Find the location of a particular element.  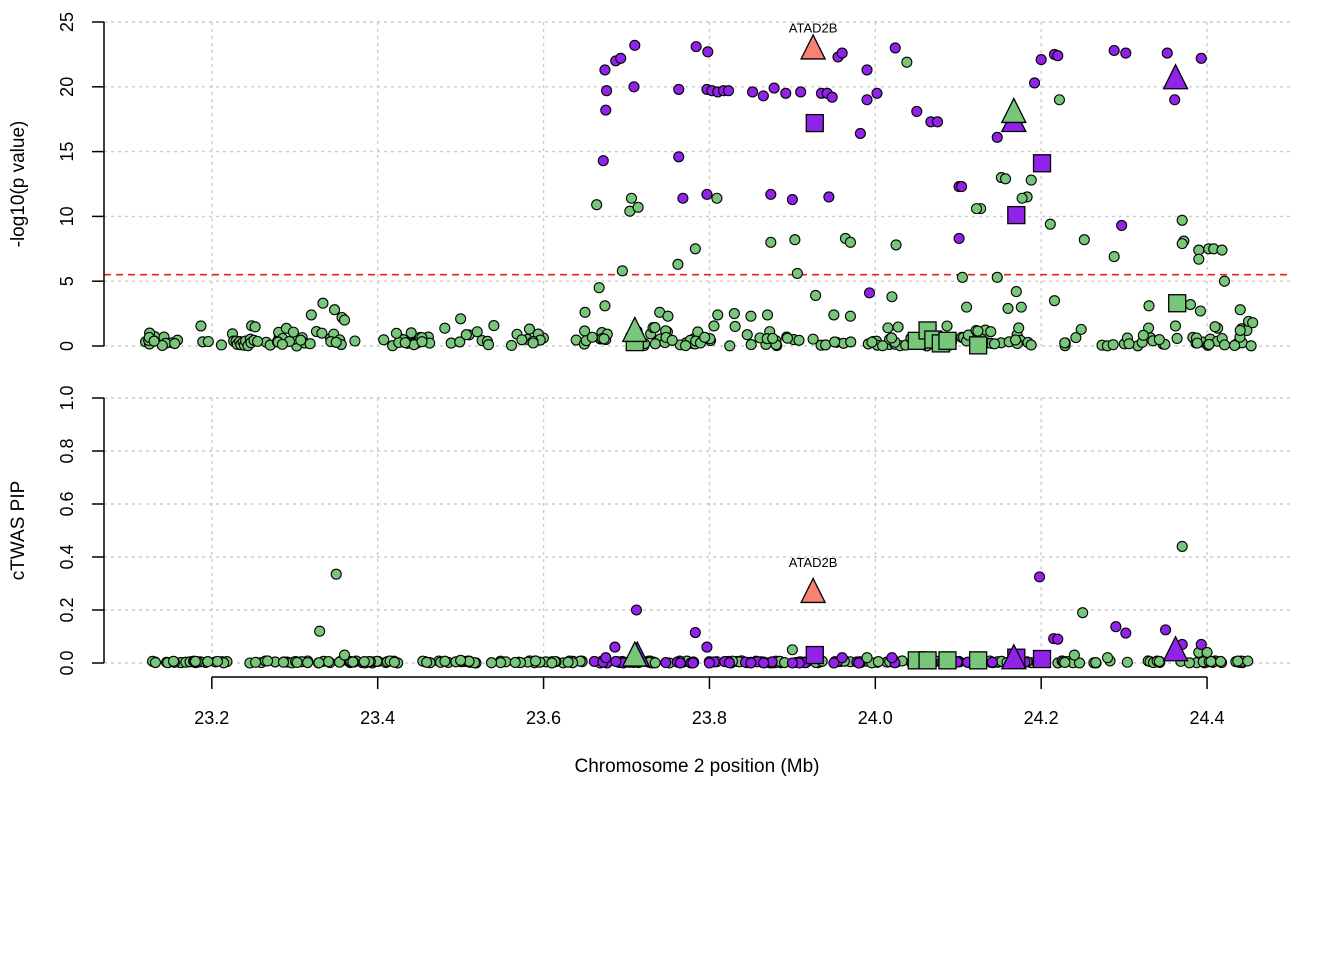

top-y-tick-label: 0 is located at coordinates (67, 346).